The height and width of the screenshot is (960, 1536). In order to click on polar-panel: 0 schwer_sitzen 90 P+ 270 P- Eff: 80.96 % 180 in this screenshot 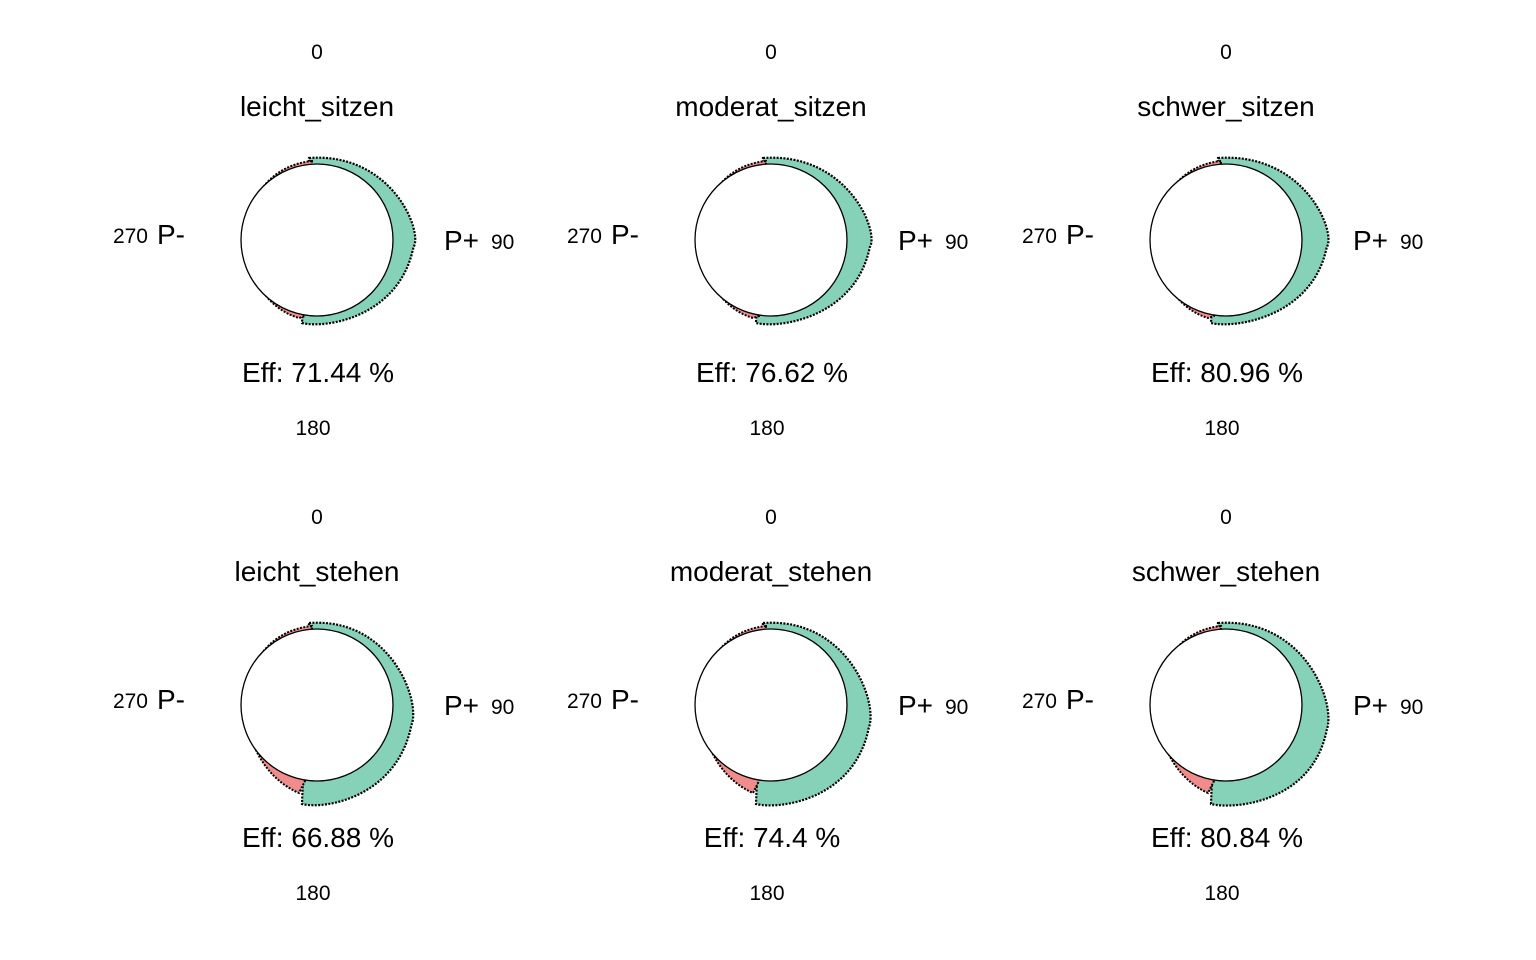, I will do `click(1222, 240)`.